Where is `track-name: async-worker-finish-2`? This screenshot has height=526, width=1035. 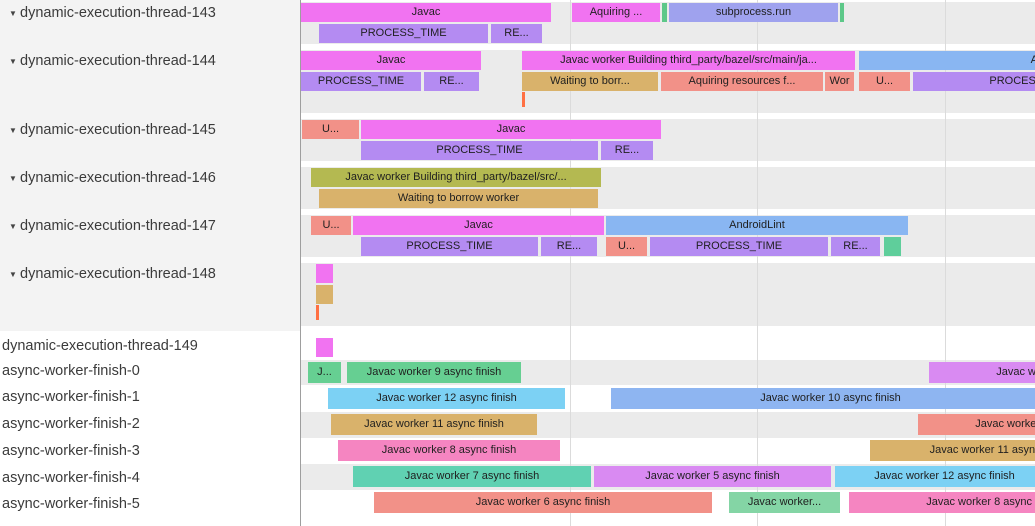
track-name: async-worker-finish-2 is located at coordinates (71, 424).